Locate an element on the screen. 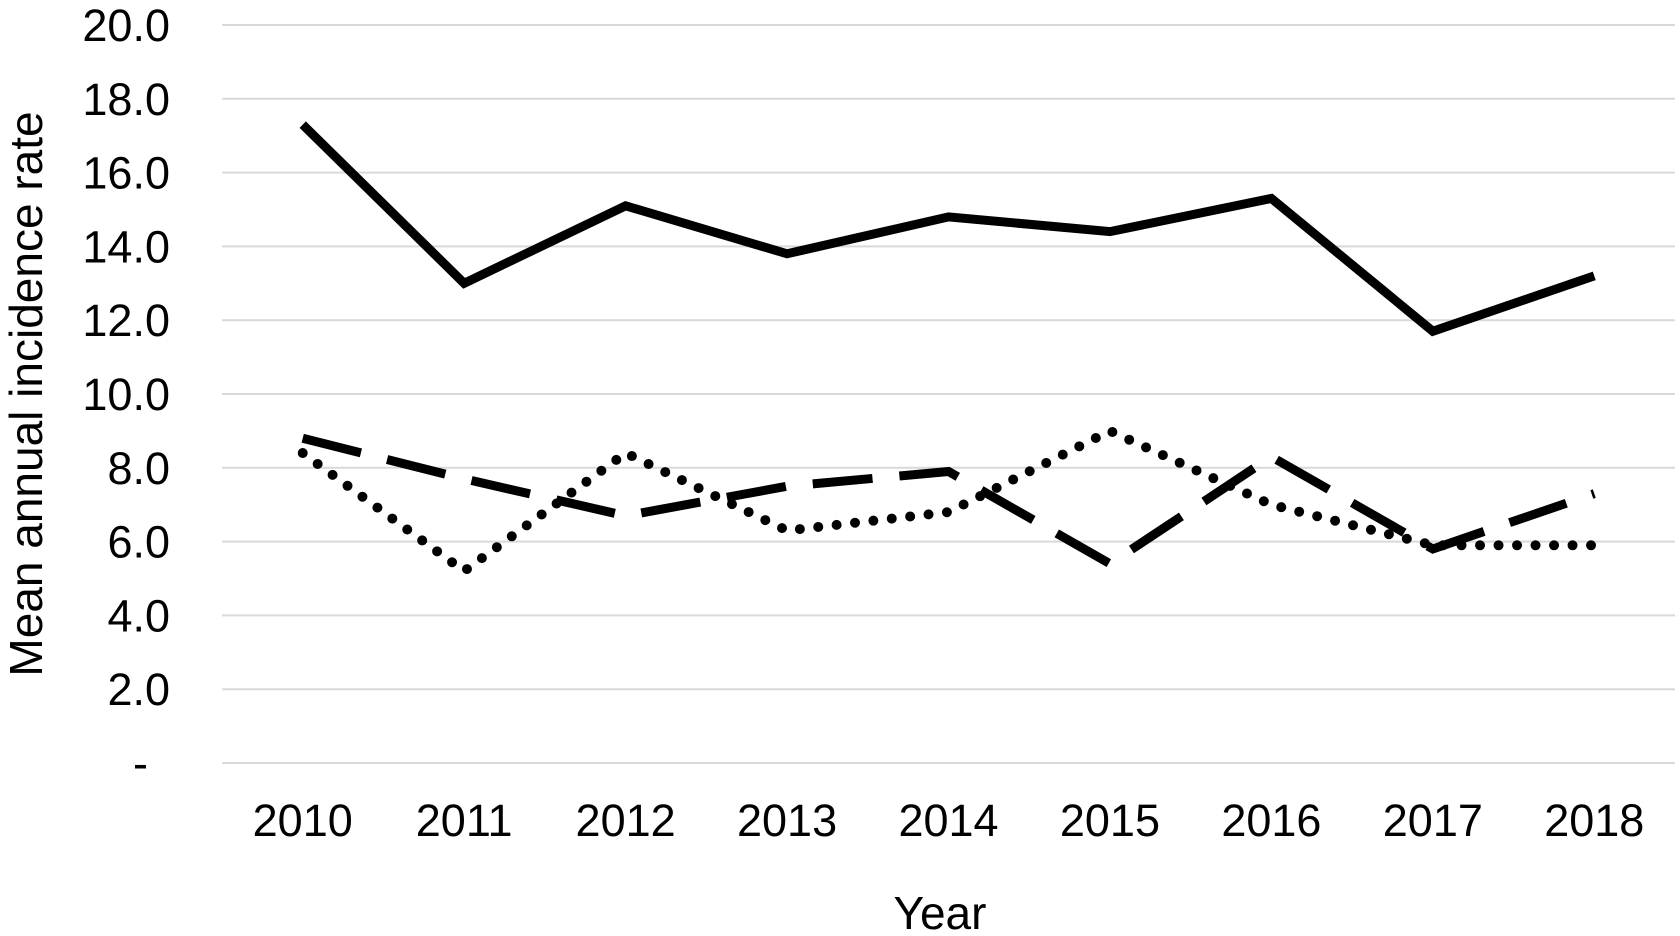 The image size is (1680, 936). x-axis-tick-labels: 2010 2011 2012 2013 2014 2015 2016 2017 2018 is located at coordinates (949, 820).